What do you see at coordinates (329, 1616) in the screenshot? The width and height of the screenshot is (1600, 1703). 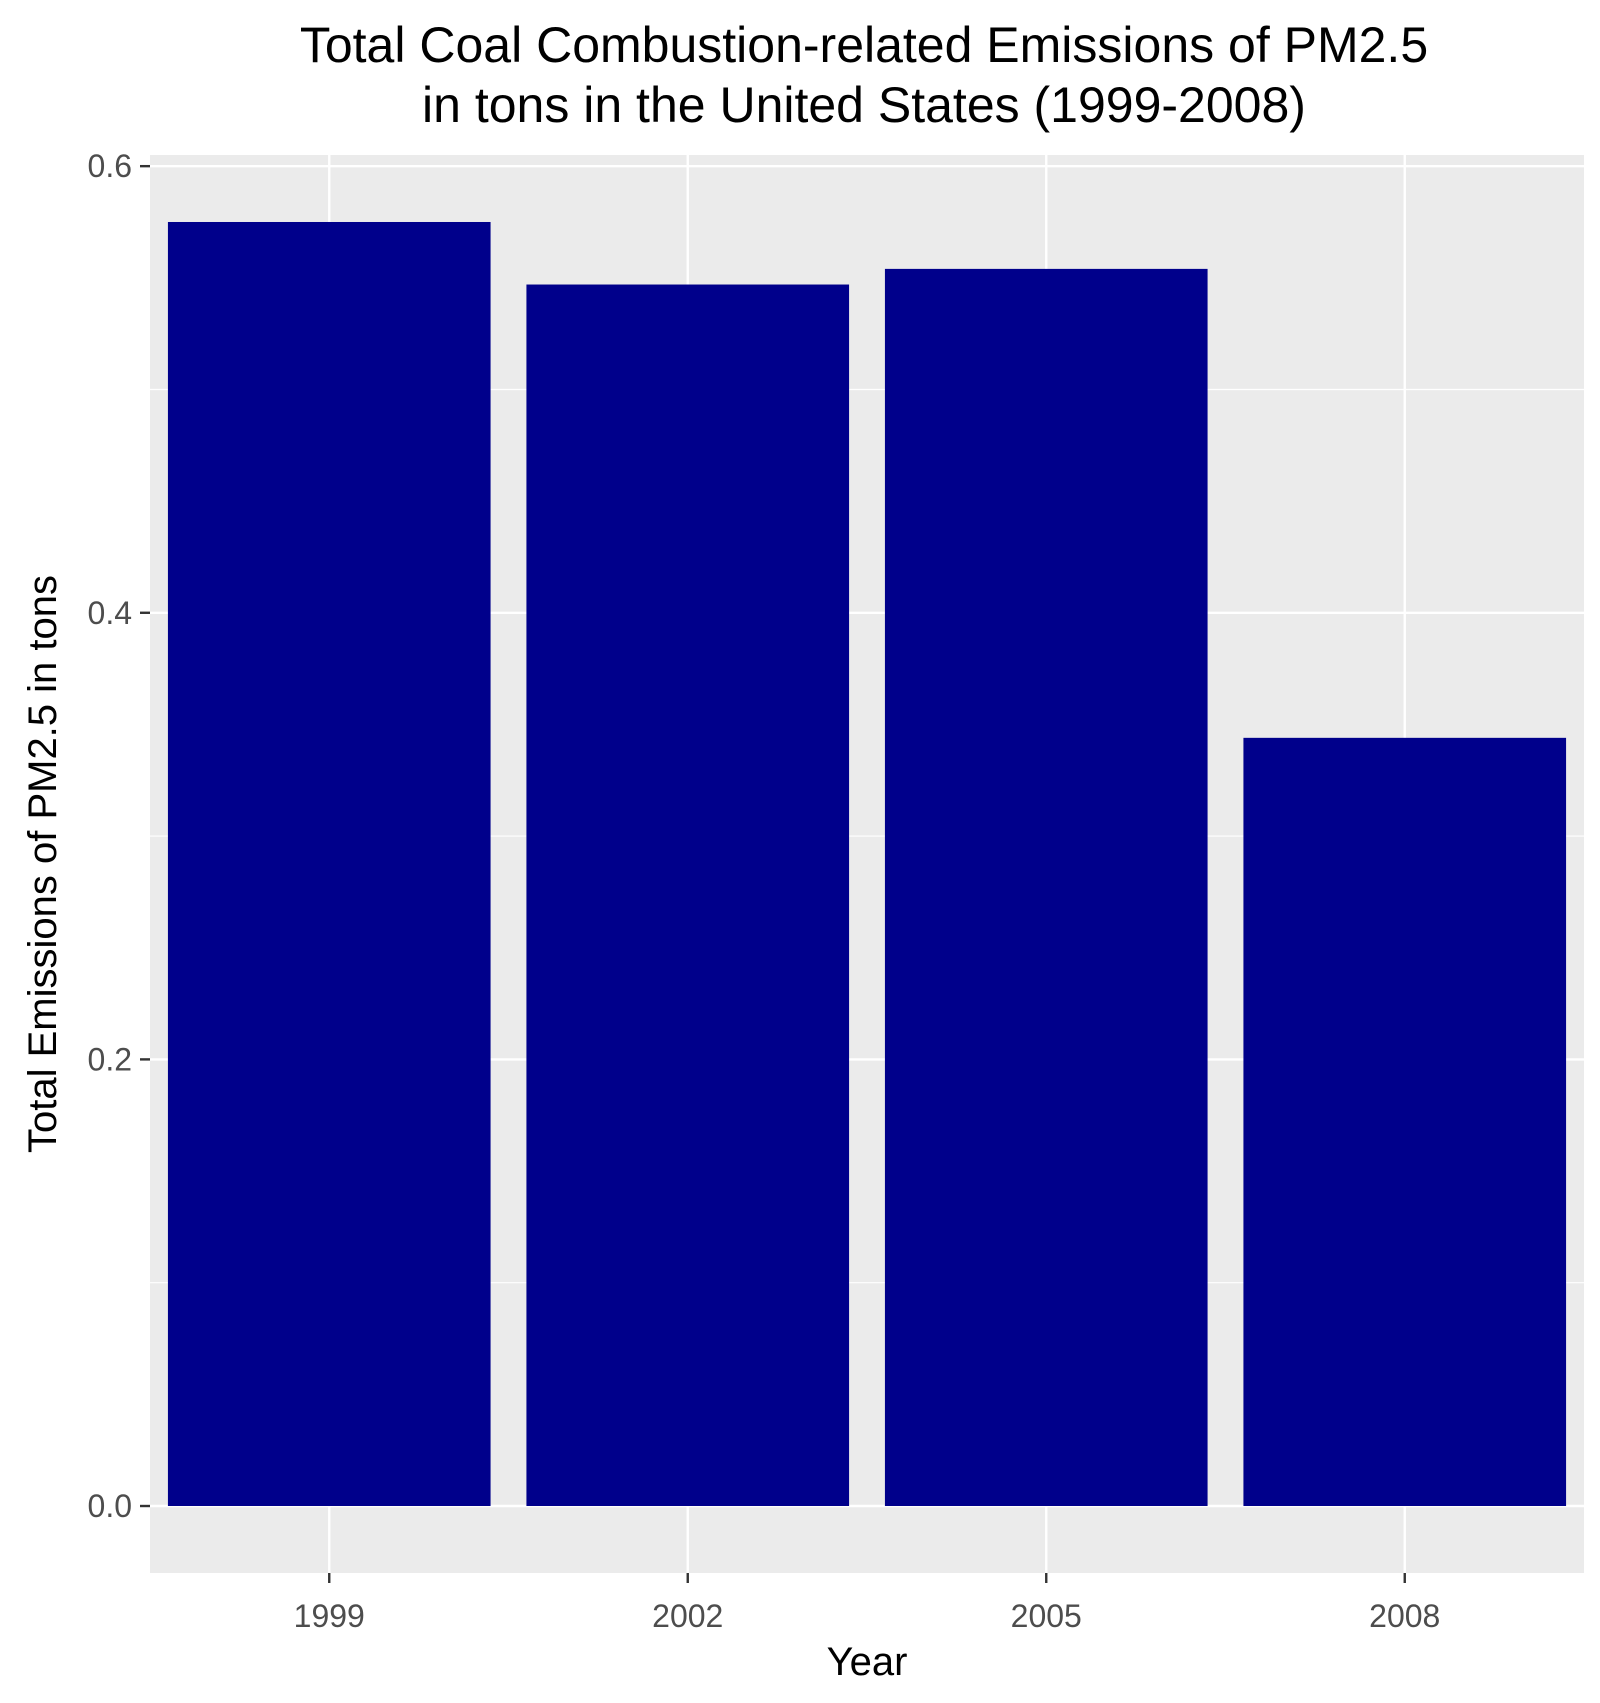 I see `x-tick-label: 1999` at bounding box center [329, 1616].